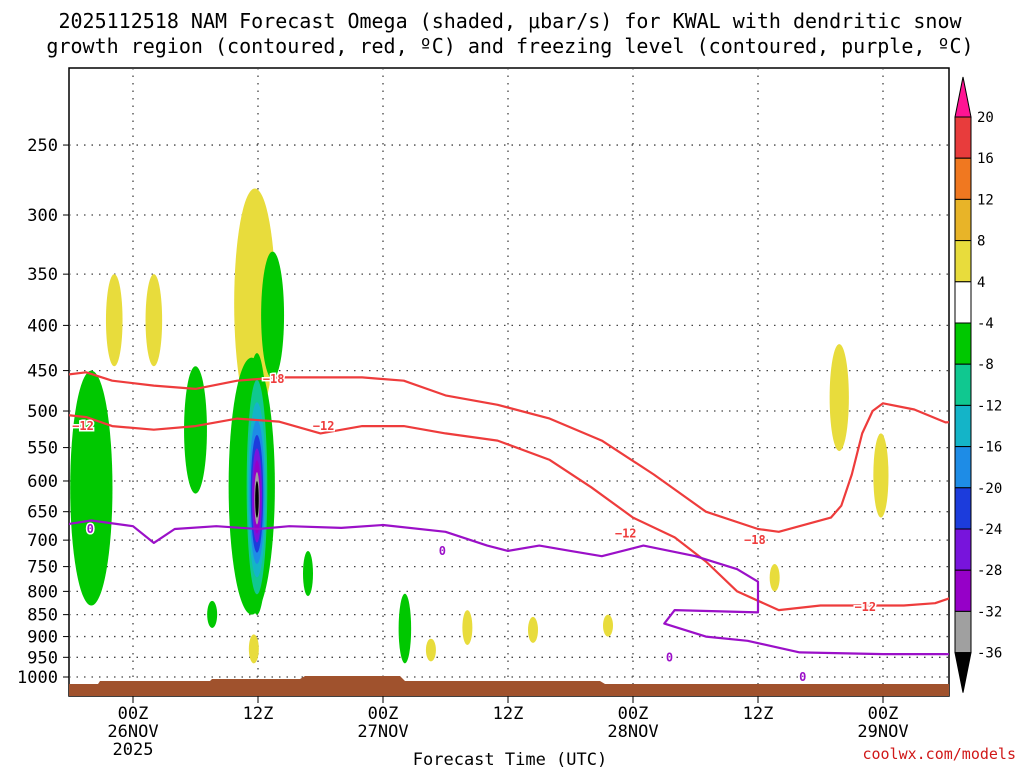 The width and height of the screenshot is (1024, 768). I want to click on contour-label-0-c: 0, so click(669, 657).